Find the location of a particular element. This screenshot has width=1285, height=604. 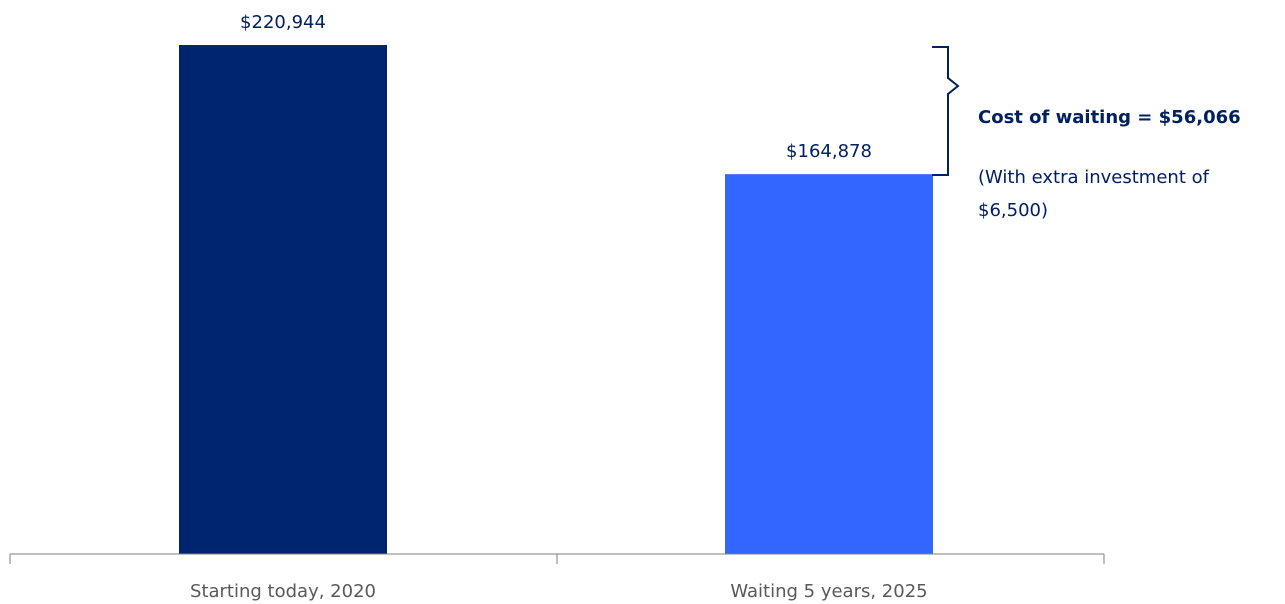

cost-of-waiting-title: Cost of waiting = $56,066 is located at coordinates (1109, 117).